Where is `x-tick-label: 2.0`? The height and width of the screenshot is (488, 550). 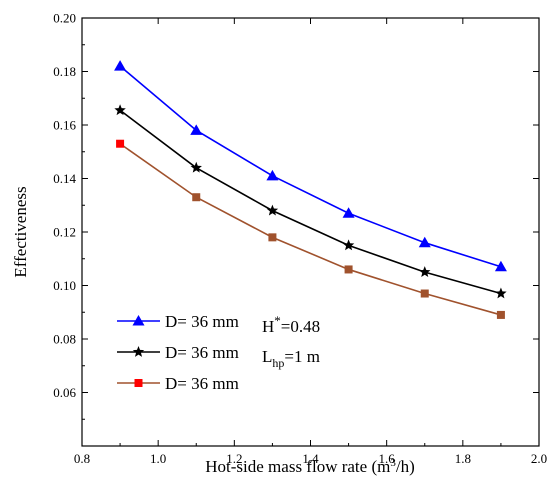
x-tick-label: 2.0 is located at coordinates (539, 458).